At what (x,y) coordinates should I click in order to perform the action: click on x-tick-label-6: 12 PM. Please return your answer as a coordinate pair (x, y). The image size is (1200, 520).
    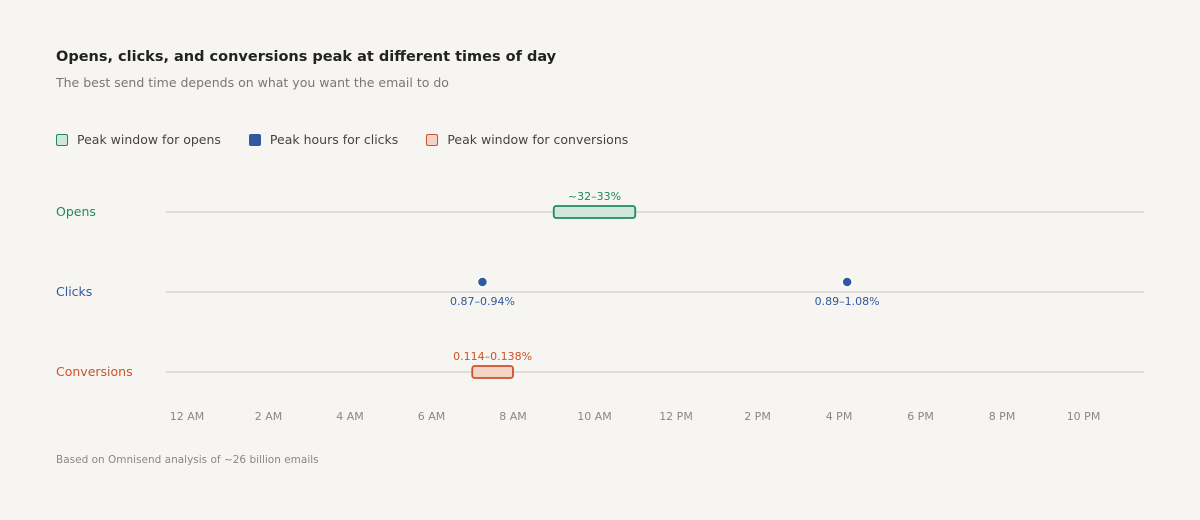
    Looking at the image, I should click on (676, 416).